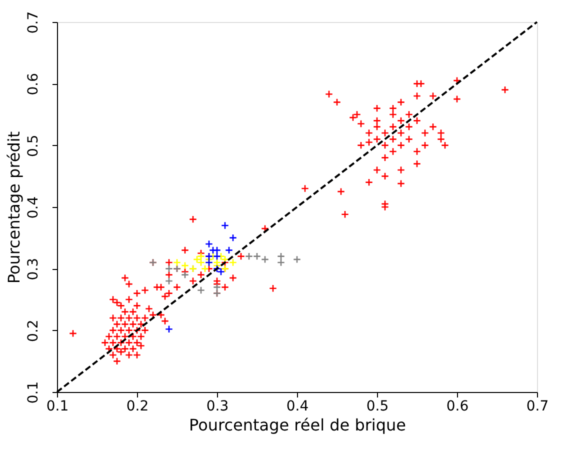 The height and width of the screenshot is (452, 585). What do you see at coordinates (34, 22) in the screenshot?
I see `y-tick-label: 0.7` at bounding box center [34, 22].